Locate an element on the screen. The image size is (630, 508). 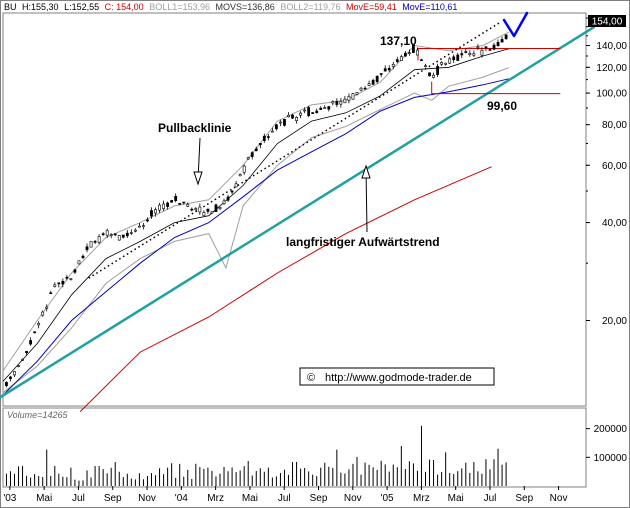
header-low: L:152,55 is located at coordinates (81, 7).